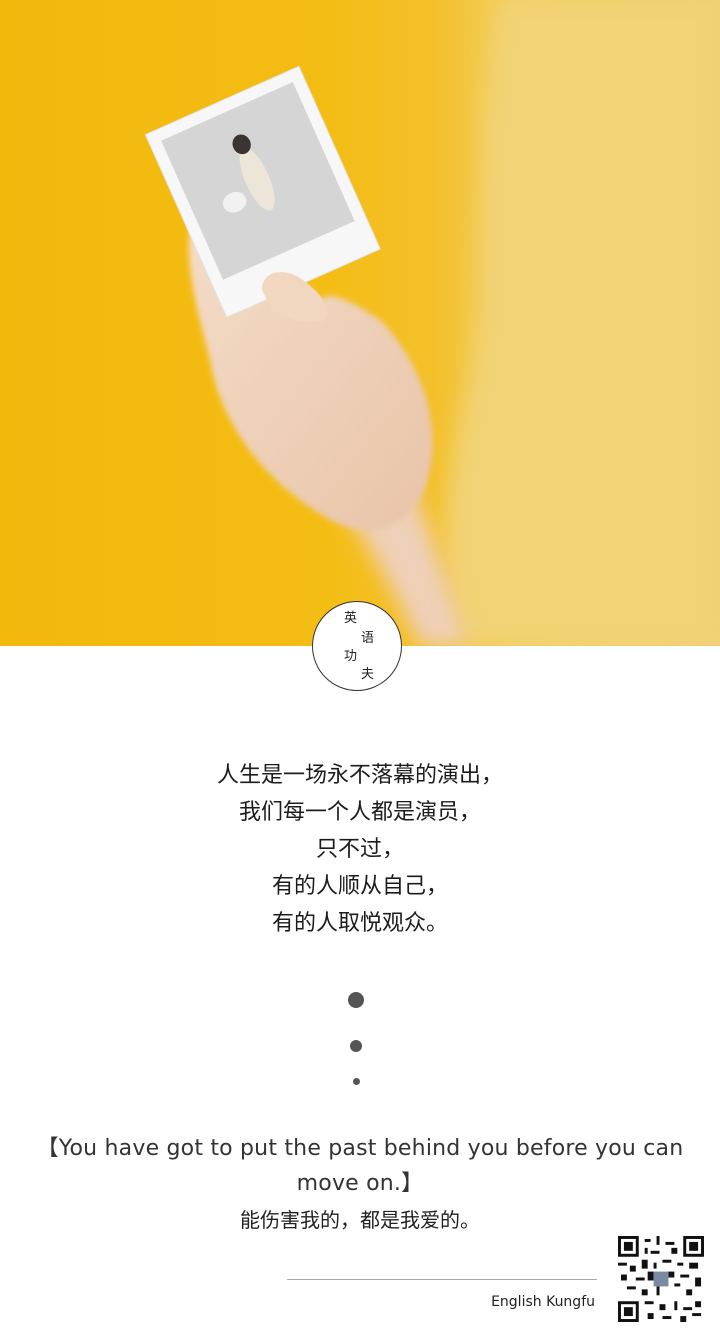 The height and width of the screenshot is (1334, 720). What do you see at coordinates (661, 1279) in the screenshot?
I see `qr-code-icon` at bounding box center [661, 1279].